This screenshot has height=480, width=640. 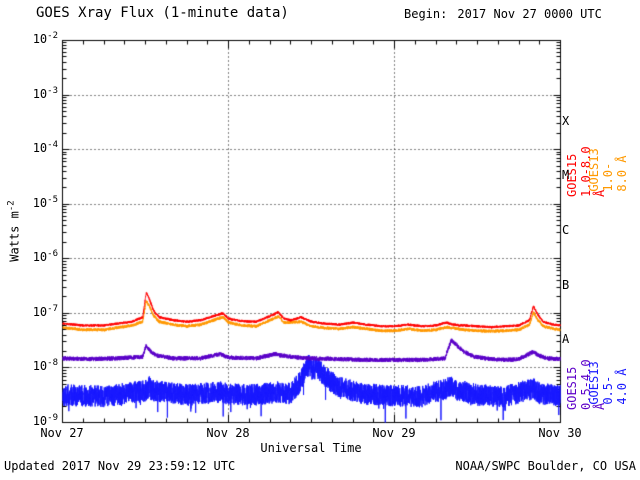 I want to click on y-tick-label: 10⁻³, so click(x=45, y=93).